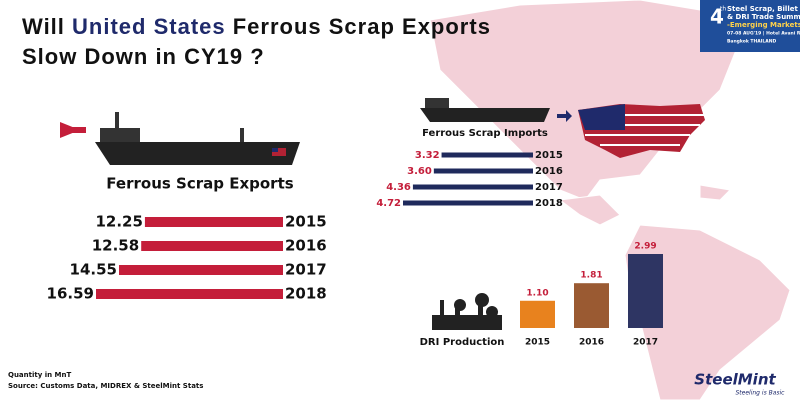 Image resolution: width=800 pixels, height=400 pixels. What do you see at coordinates (143, 56) in the screenshot?
I see `title-line2: Slow Down in CY19 ?` at bounding box center [143, 56].